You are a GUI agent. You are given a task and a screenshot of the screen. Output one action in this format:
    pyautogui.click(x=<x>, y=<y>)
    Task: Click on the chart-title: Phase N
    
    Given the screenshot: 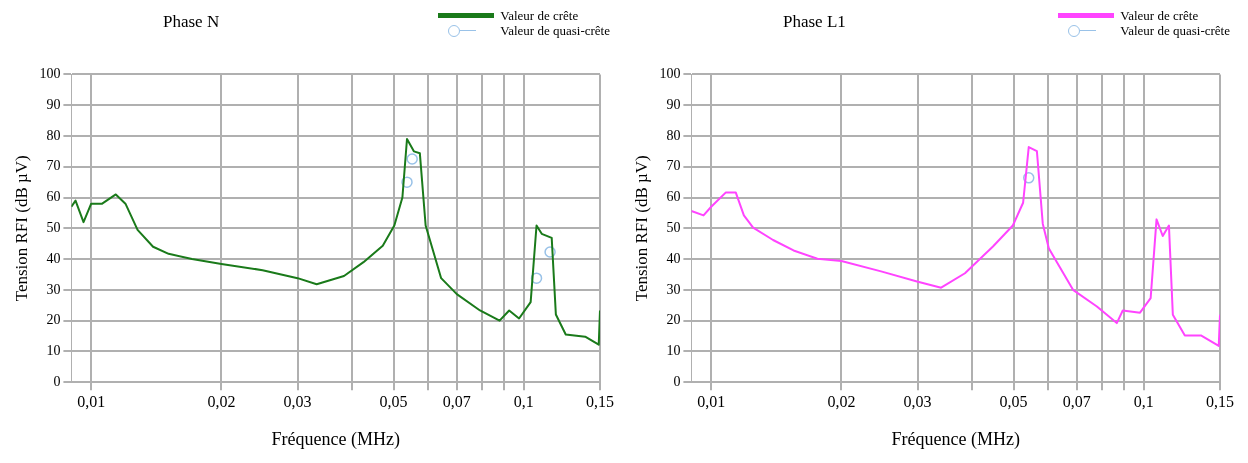 What is the action you would take?
    pyautogui.click(x=191, y=22)
    